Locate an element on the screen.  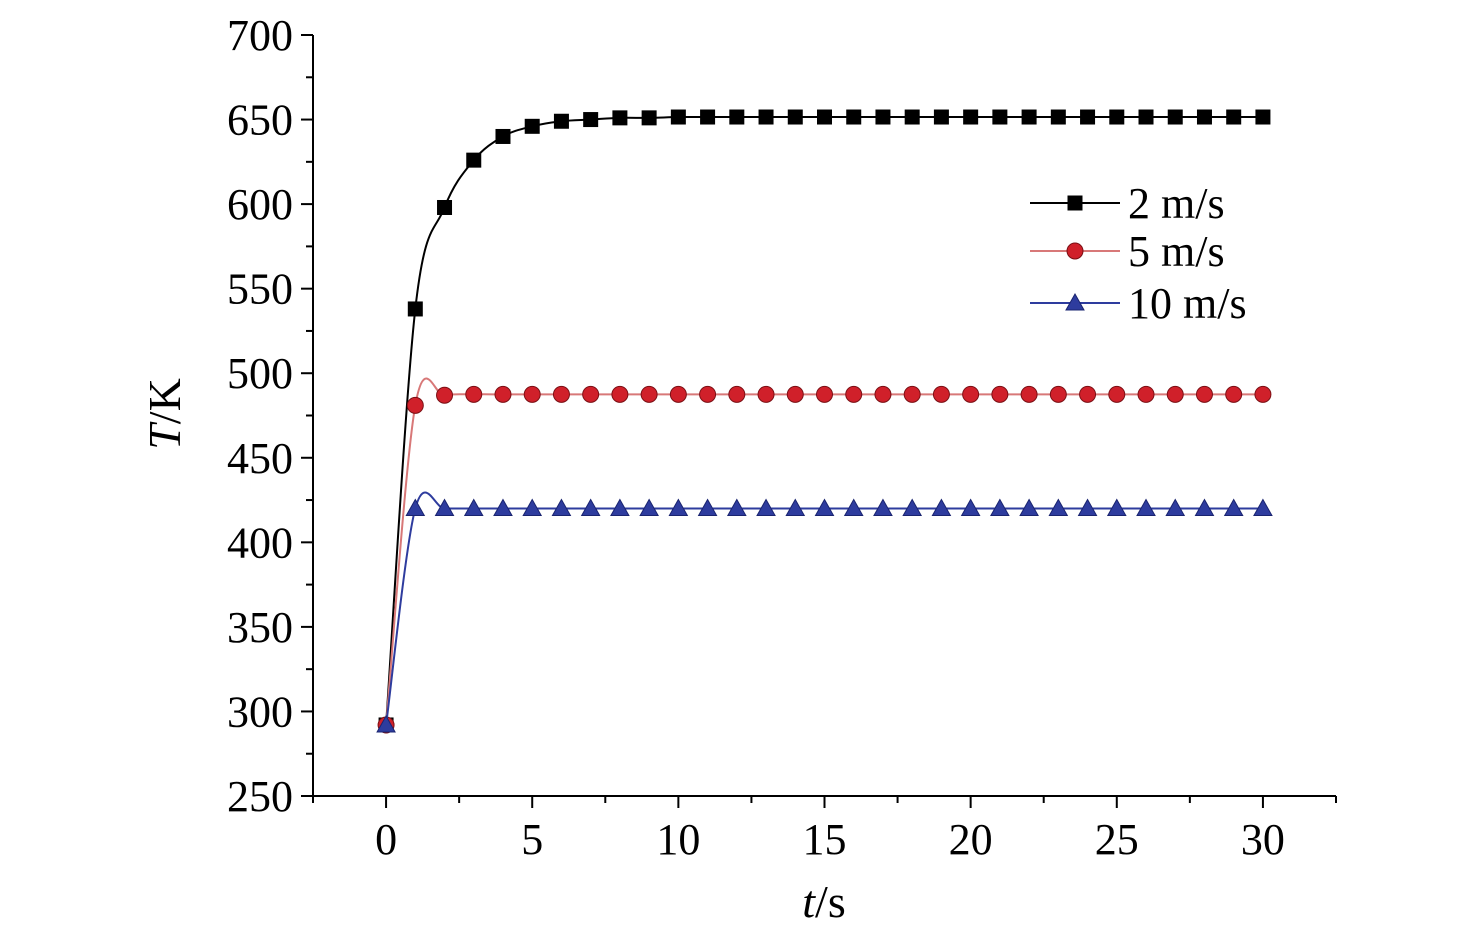
y-tick-label: 300 is located at coordinates (260, 711).